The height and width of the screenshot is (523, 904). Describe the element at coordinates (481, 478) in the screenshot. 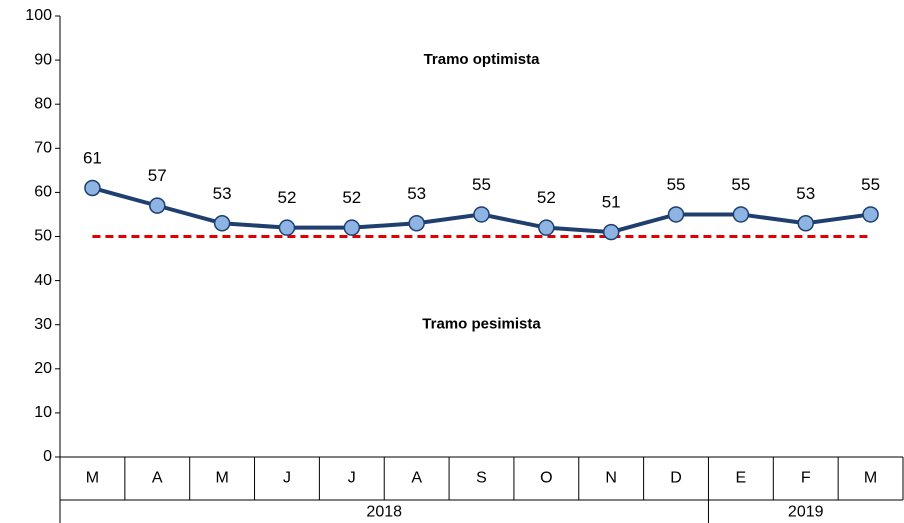

I see `x-tick-label: S` at that location.